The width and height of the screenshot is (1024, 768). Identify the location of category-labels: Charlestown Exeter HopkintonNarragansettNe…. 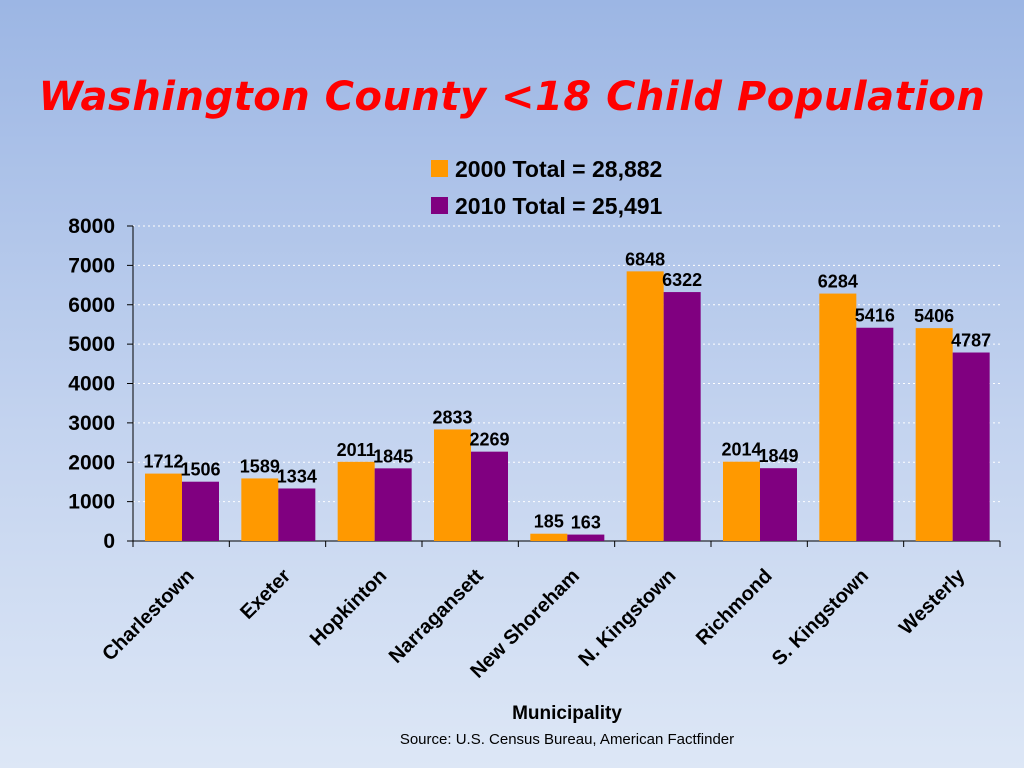
(534, 623).